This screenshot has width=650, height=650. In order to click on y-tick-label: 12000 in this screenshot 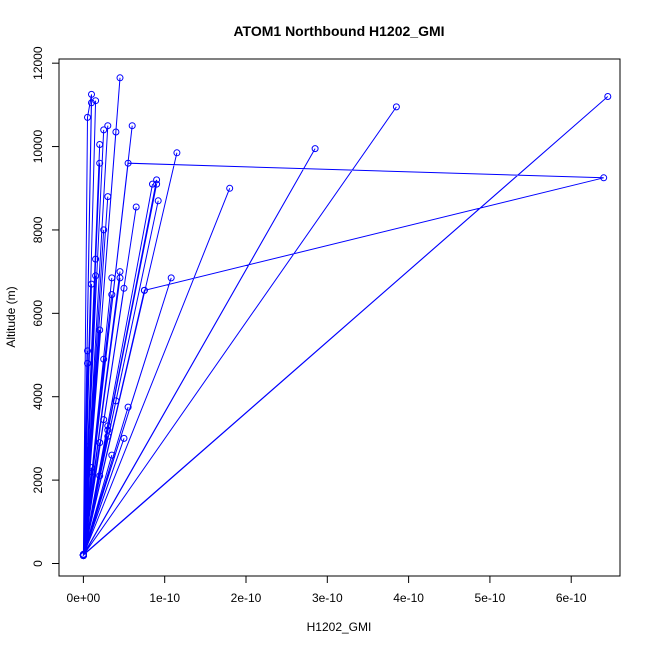, I will do `click(38, 63)`.